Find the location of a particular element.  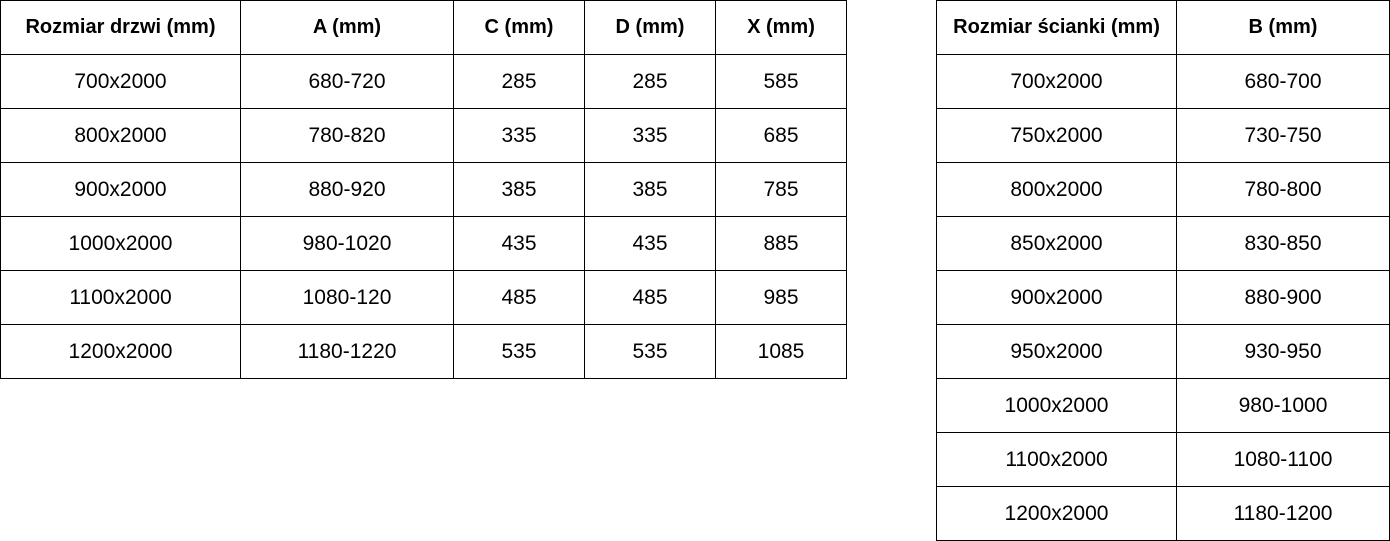

column-header: D (mm) is located at coordinates (650, 27).